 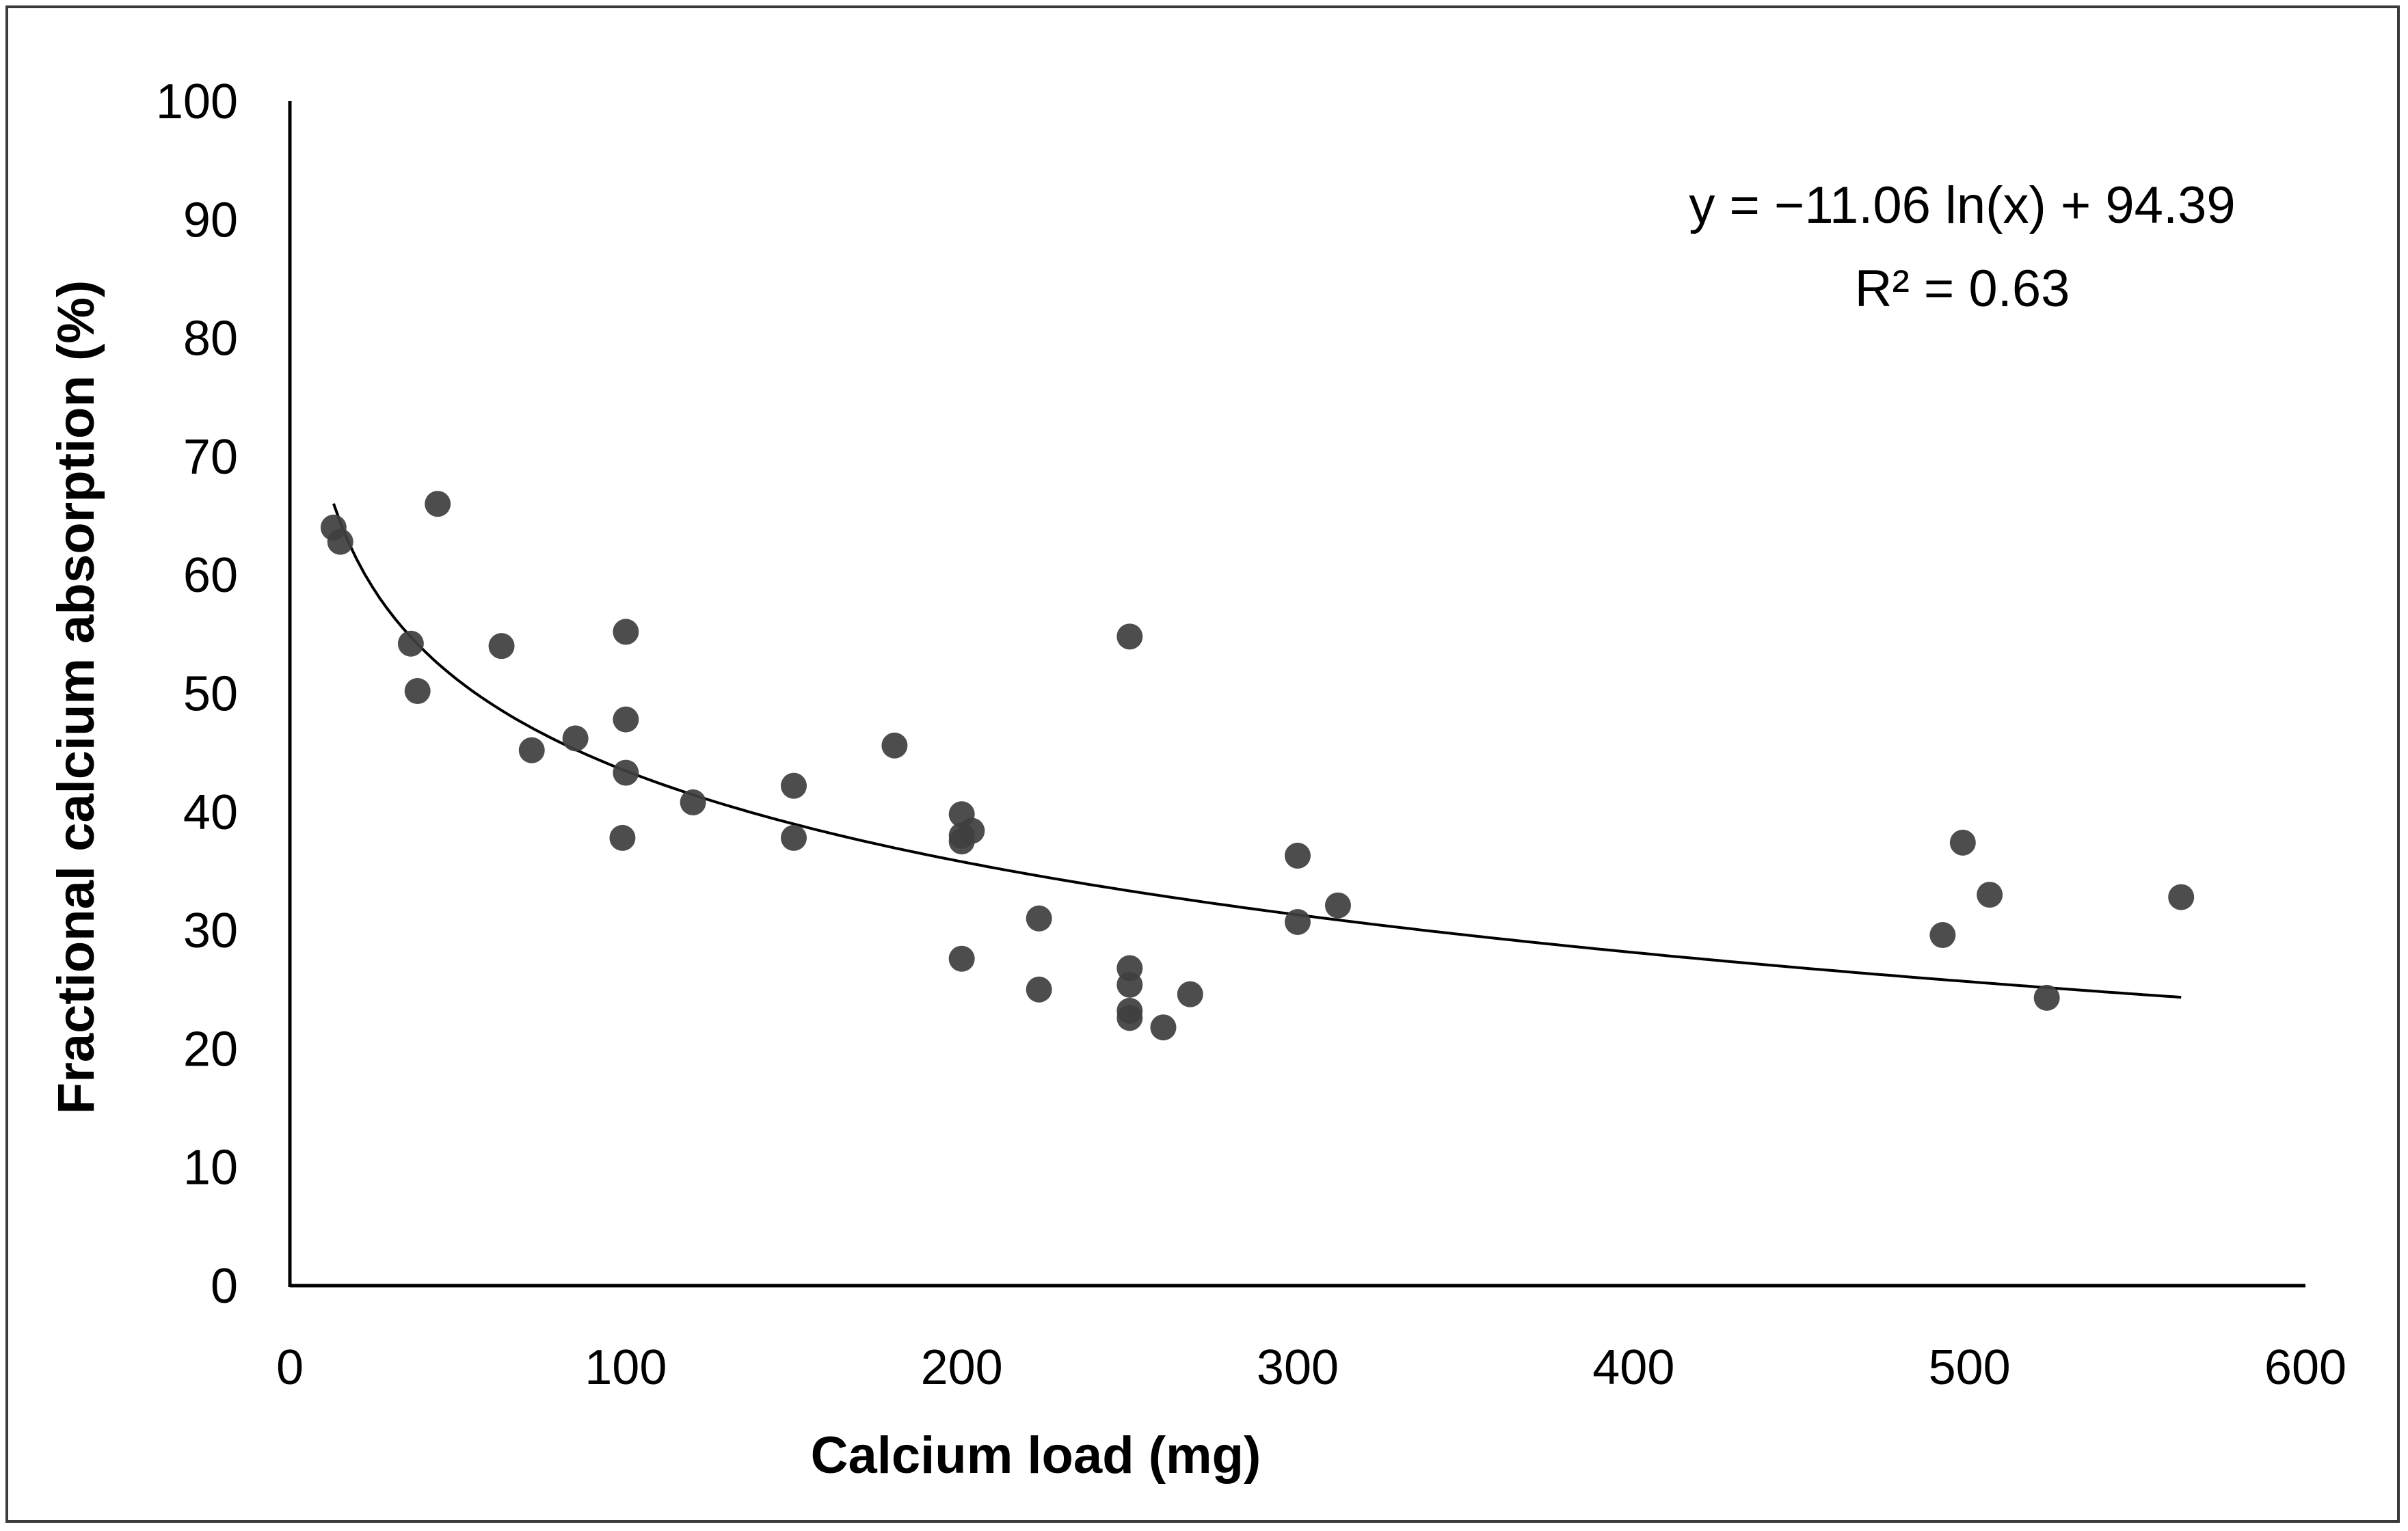 I want to click on y-axis-title: Fractional calcium absorption (%), so click(x=76, y=697).